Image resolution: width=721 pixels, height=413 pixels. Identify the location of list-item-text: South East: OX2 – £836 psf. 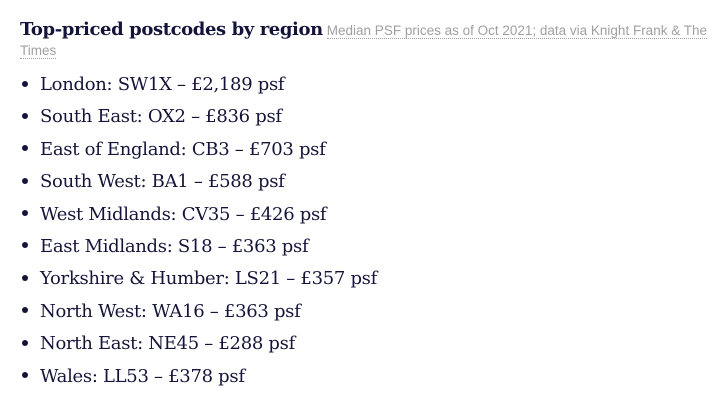
(161, 117).